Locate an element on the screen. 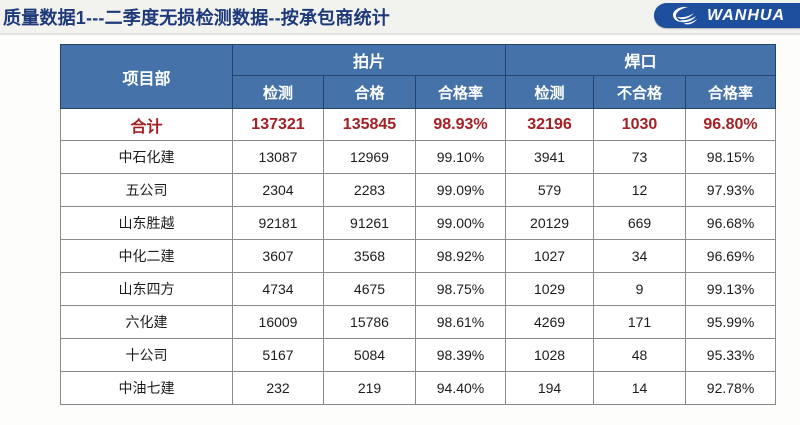  row-label: 山东四方 is located at coordinates (146, 289).